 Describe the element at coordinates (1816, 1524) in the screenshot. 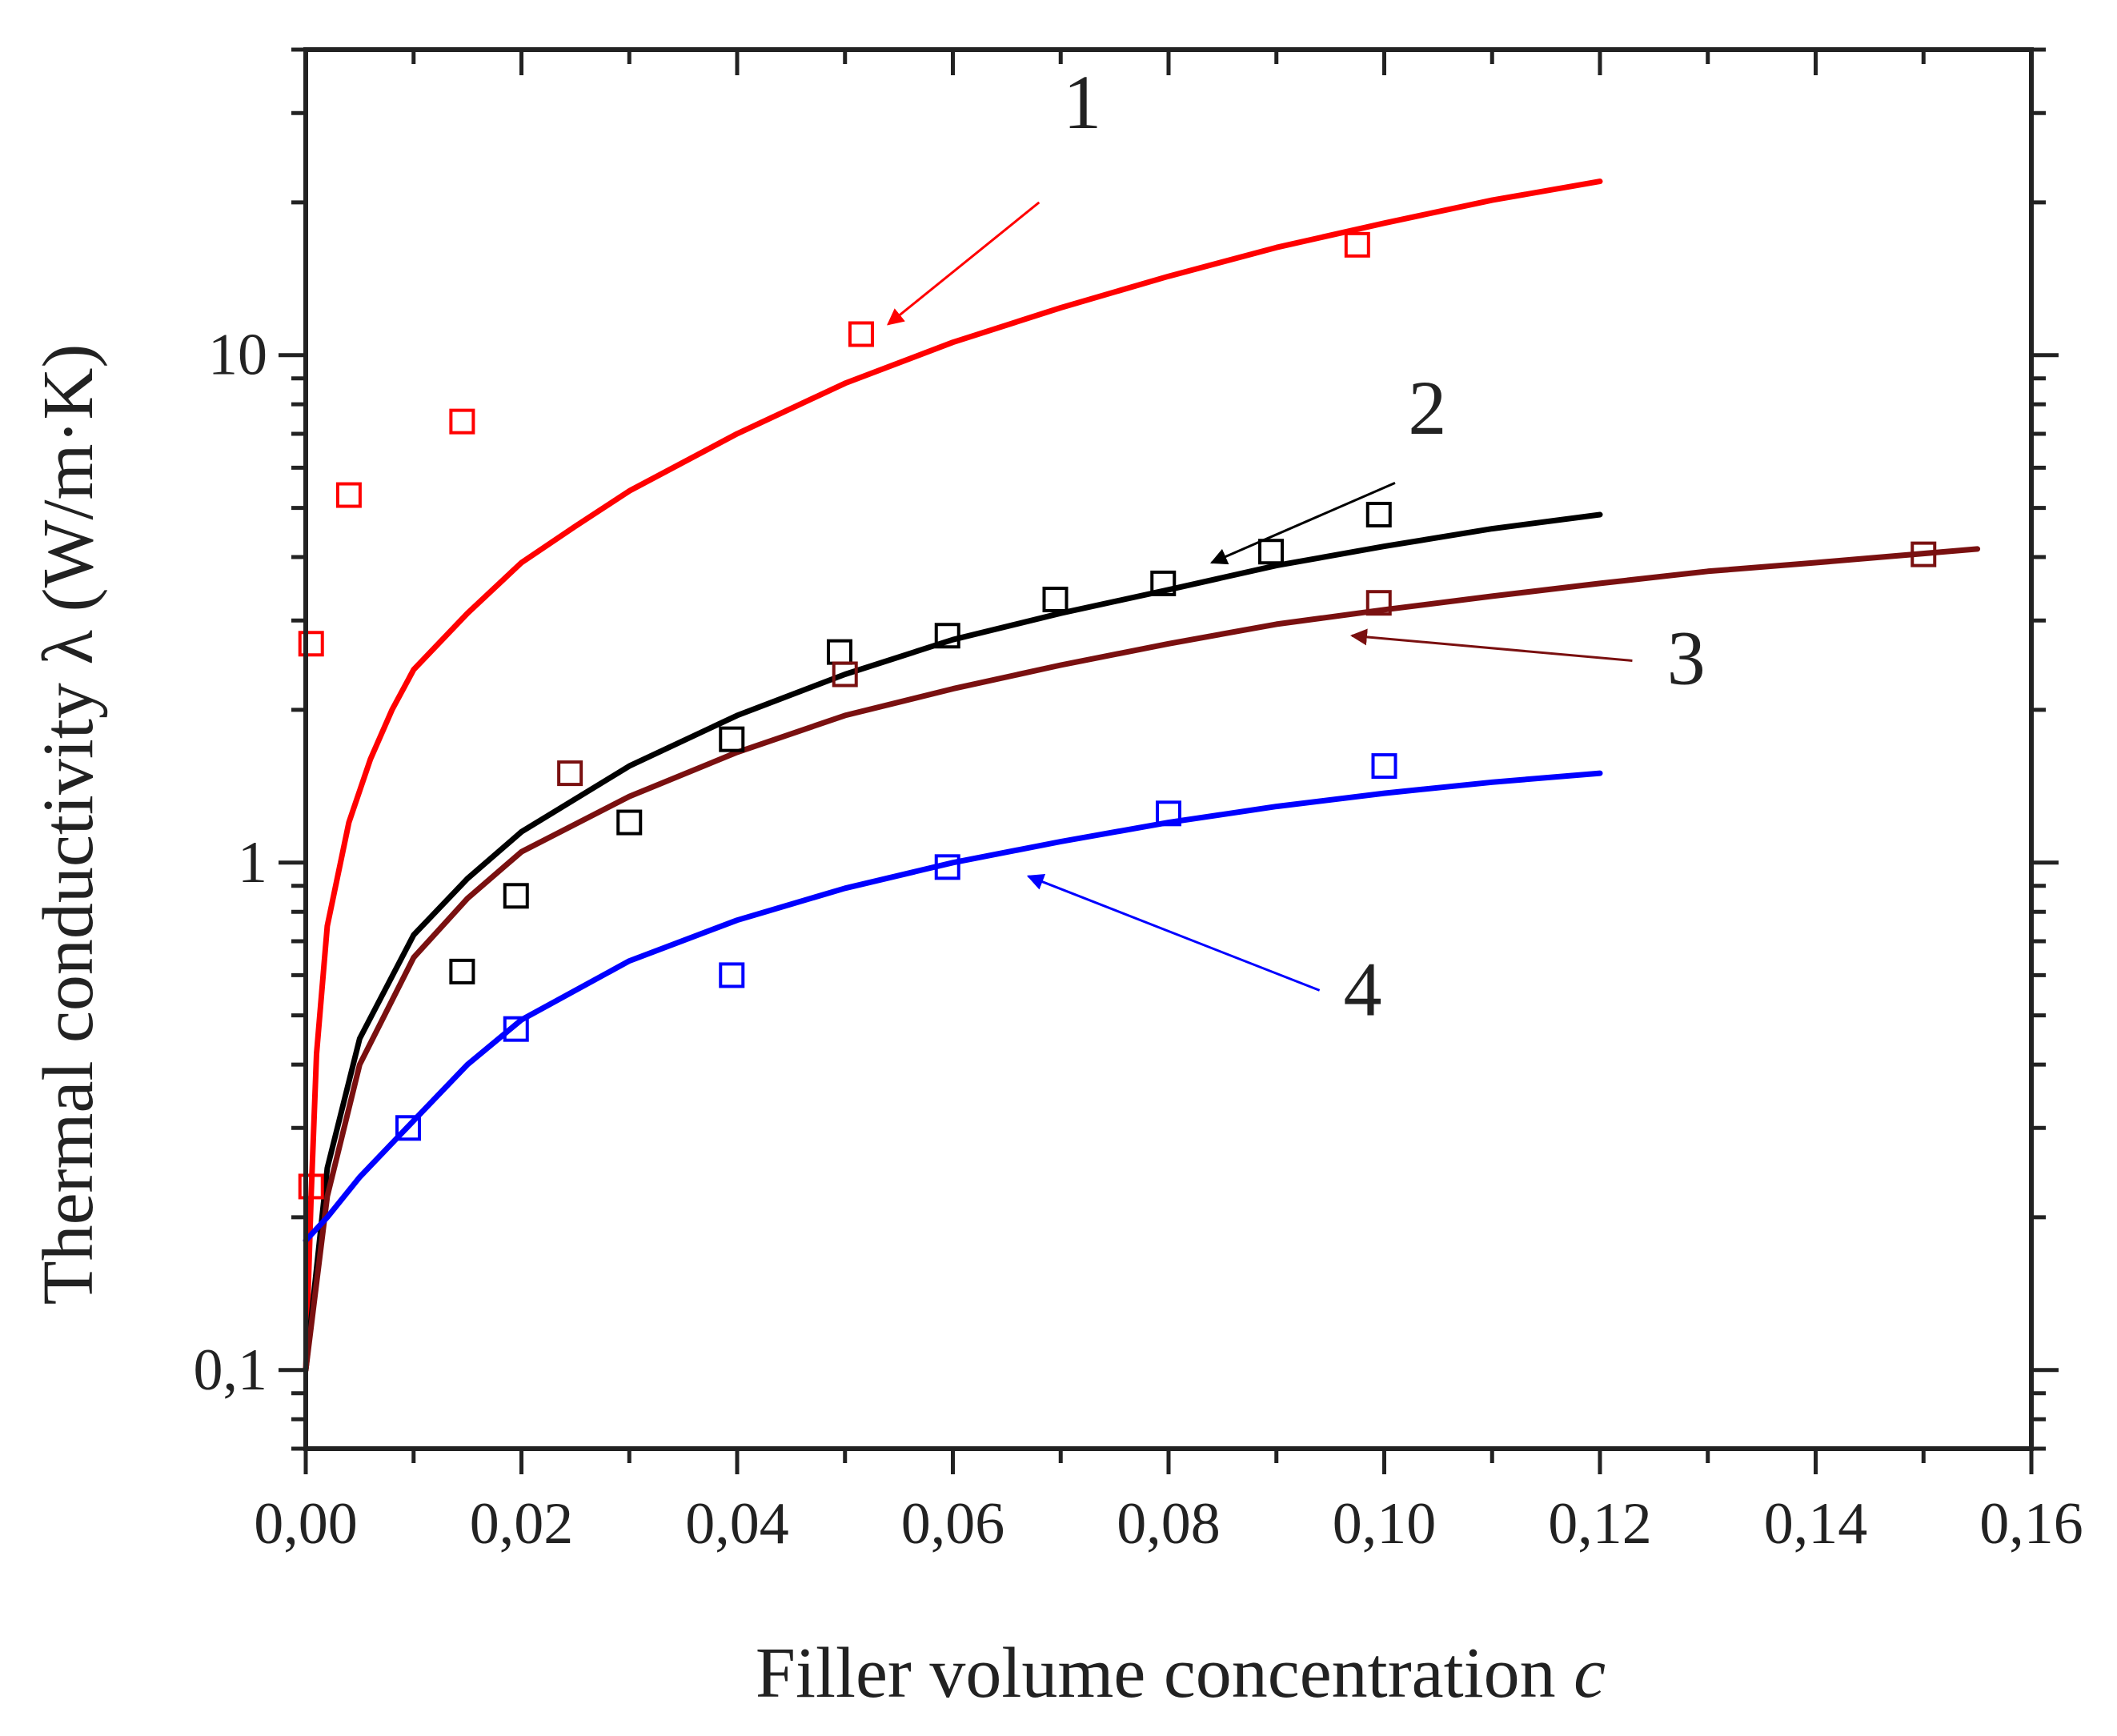

I see `x-tick-label: 0,14` at that location.